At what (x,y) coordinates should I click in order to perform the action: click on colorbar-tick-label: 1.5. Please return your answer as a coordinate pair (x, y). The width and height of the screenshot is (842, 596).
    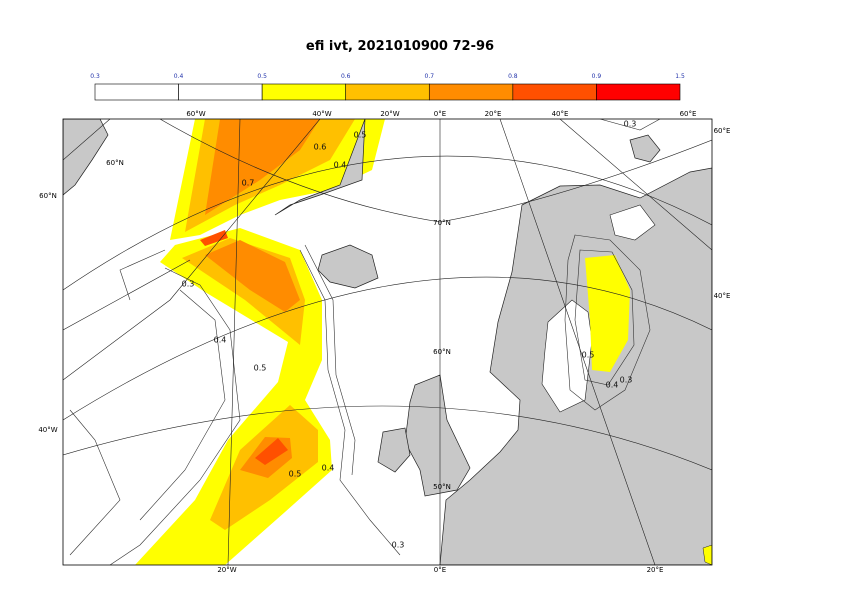
    Looking at the image, I should click on (680, 76).